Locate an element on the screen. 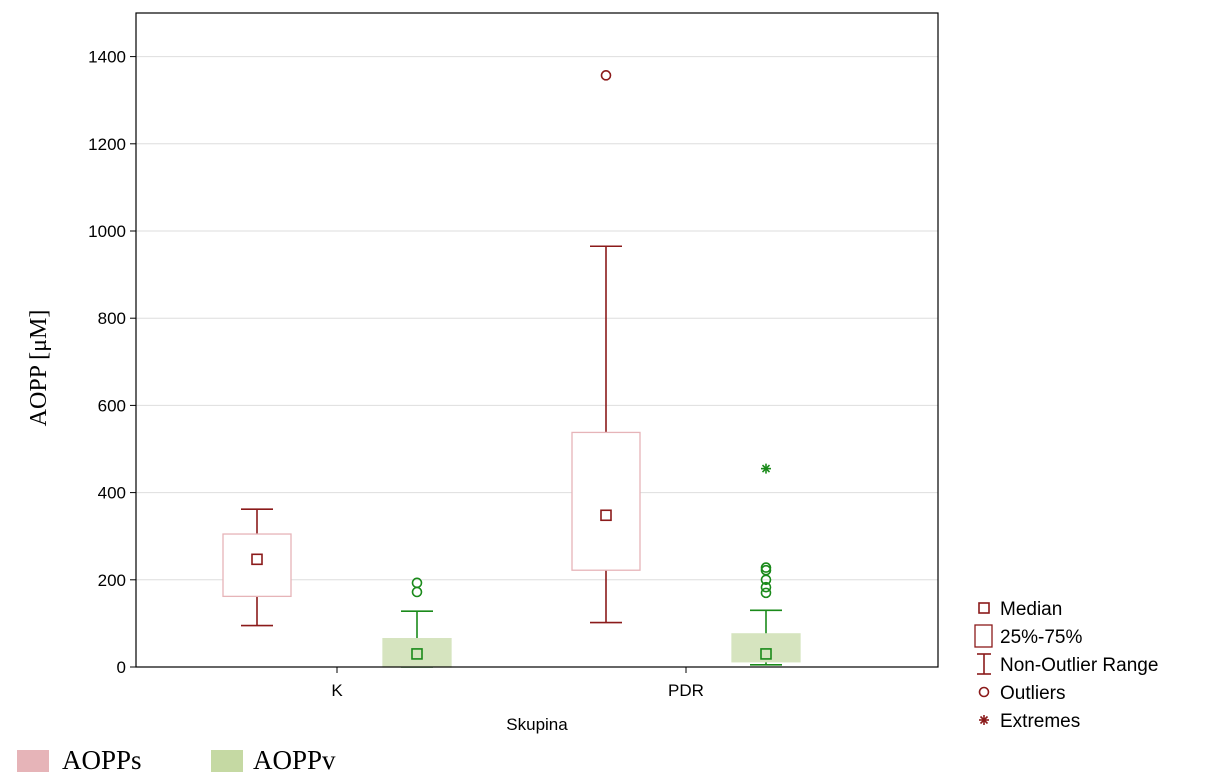 The width and height of the screenshot is (1210, 776). y-tick-label: 800 is located at coordinates (112, 318).